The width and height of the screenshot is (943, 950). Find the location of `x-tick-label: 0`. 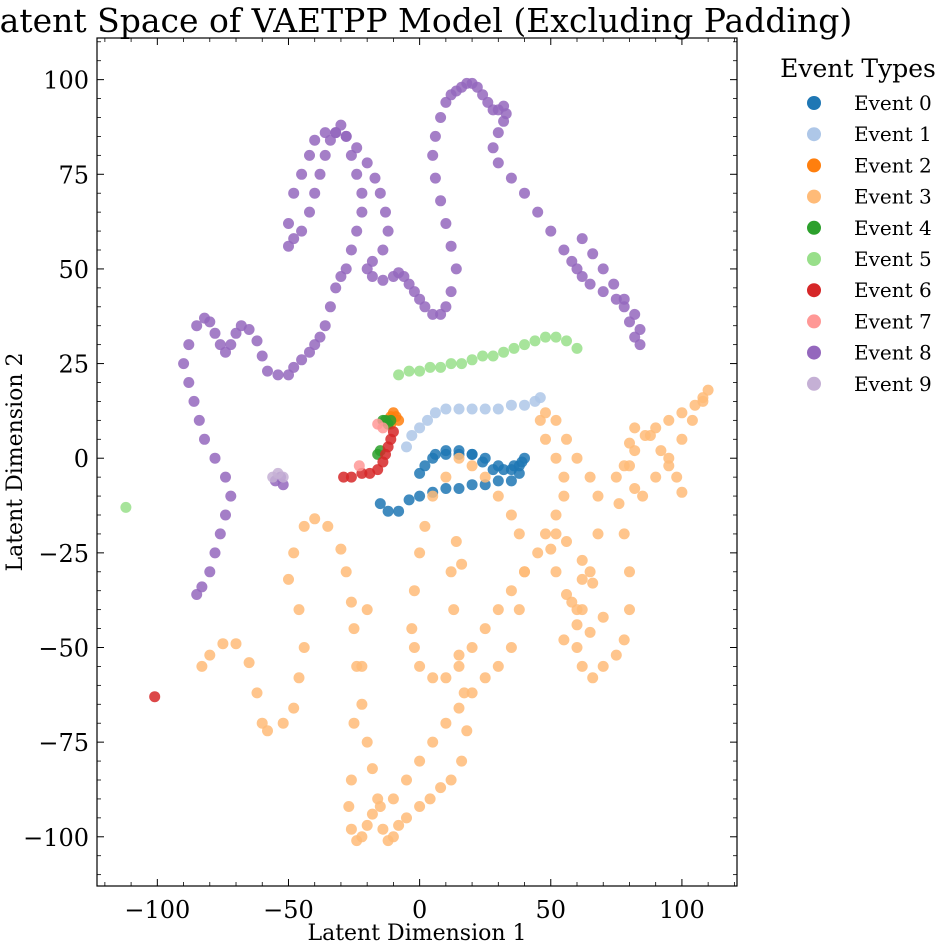

x-tick-label: 0 is located at coordinates (419, 910).